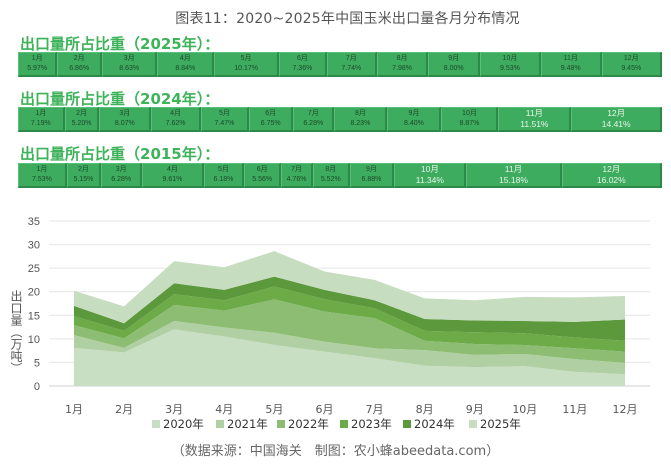  What do you see at coordinates (246, 68) in the screenshot?
I see `share-cell-percent: 10.17%` at bounding box center [246, 68].